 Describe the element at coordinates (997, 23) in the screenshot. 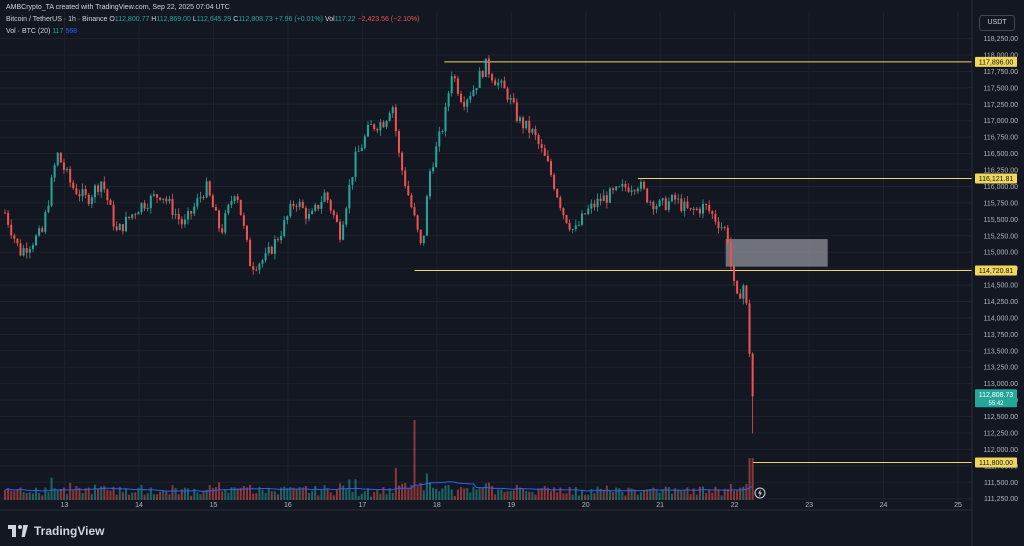

I see `currency-button: USDT` at that location.